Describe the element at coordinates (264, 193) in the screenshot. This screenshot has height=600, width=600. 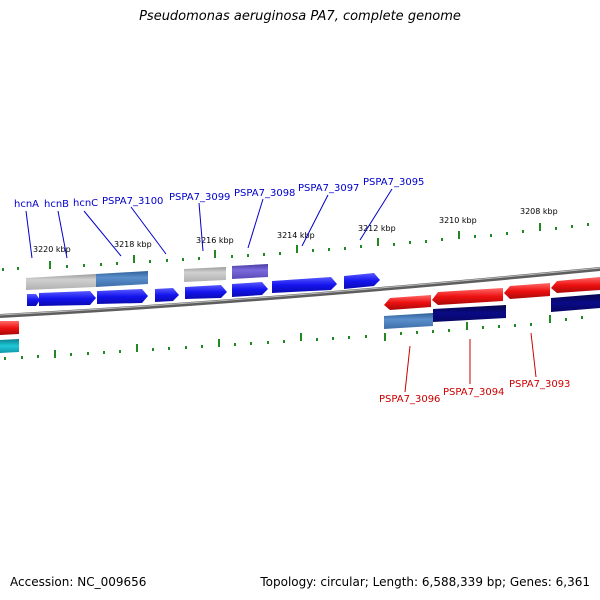
I see `label-PSPA7_3098: PSPA7_3098` at that location.